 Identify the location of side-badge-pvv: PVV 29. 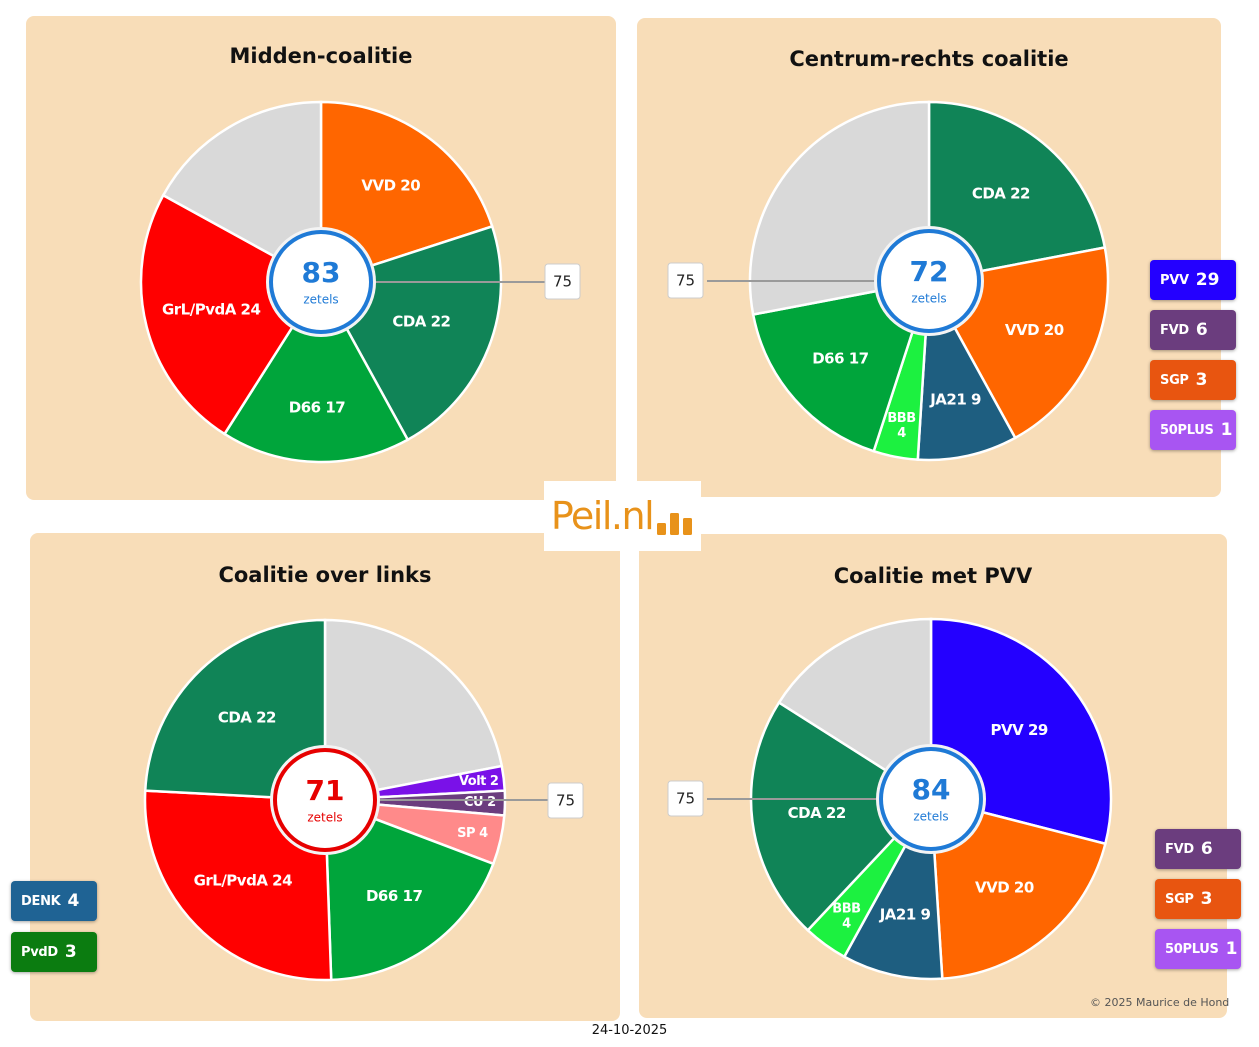
(1193, 280).